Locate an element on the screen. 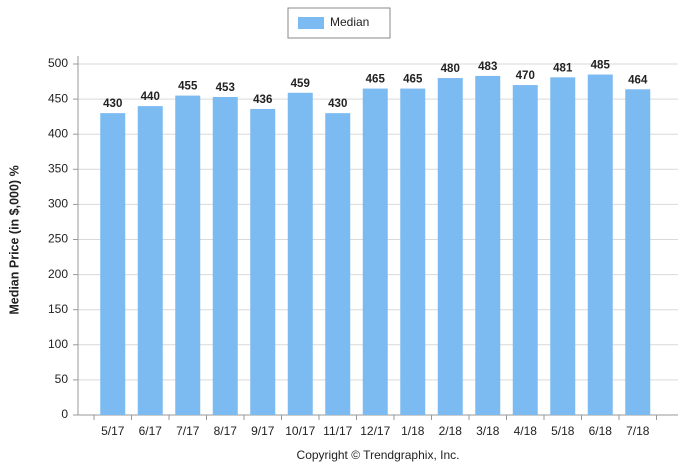  x-tick-label: 5/17 is located at coordinates (113, 431).